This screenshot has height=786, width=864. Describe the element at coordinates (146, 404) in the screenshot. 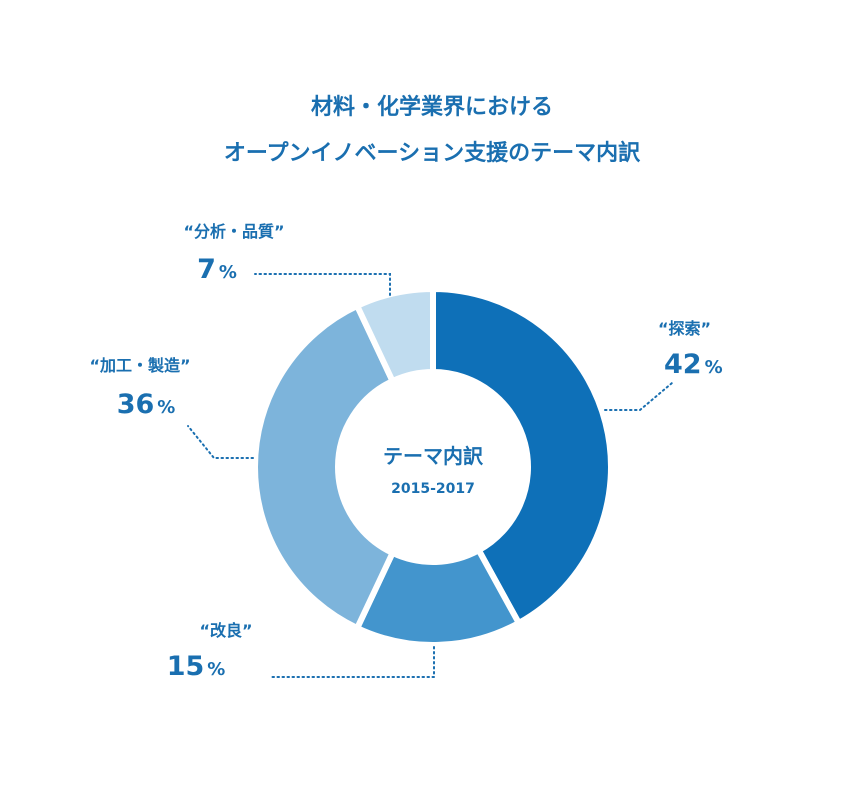

I see `slice-value-2: 36%` at that location.